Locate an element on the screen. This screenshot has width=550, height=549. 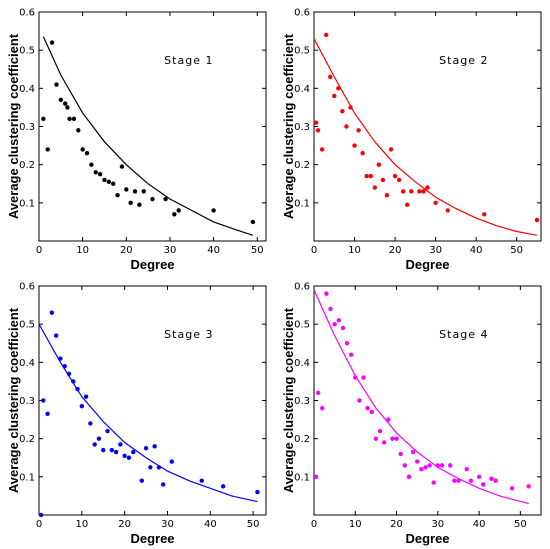
y-tick-label: 0.1 is located at coordinates (27, 477).